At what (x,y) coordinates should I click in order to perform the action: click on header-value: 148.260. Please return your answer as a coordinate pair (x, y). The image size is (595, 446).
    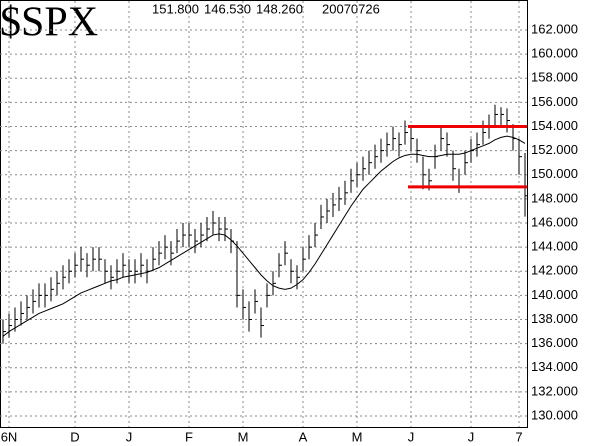
    Looking at the image, I should click on (279, 8).